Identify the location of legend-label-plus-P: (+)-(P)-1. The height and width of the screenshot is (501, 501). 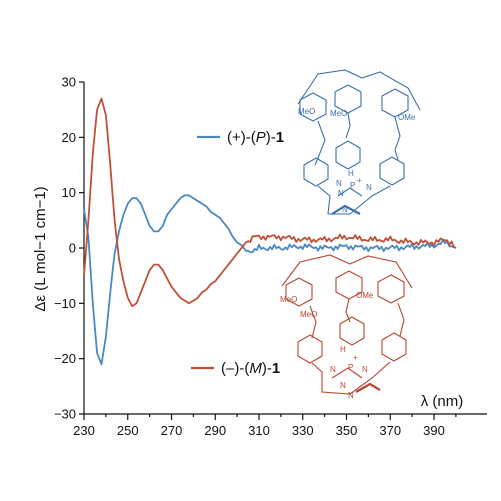
(255, 137).